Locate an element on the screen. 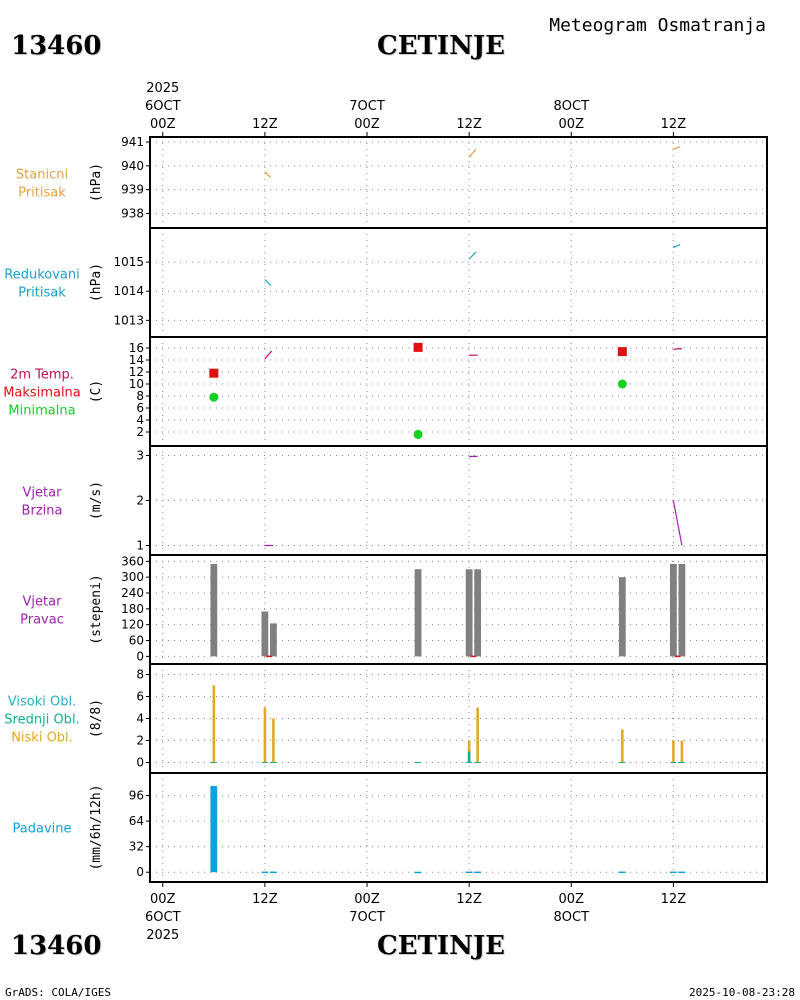 This screenshot has width=800, height=1000. y-tick-label: 64 is located at coordinates (136, 821).